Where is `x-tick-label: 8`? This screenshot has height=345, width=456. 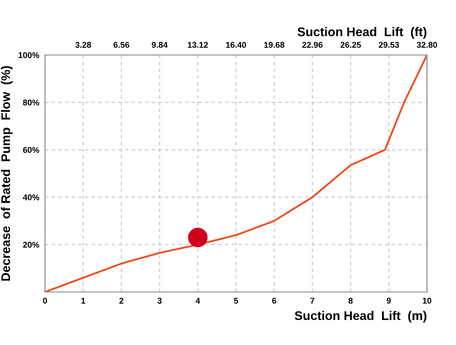
x-tick-label: 8 is located at coordinates (350, 301).